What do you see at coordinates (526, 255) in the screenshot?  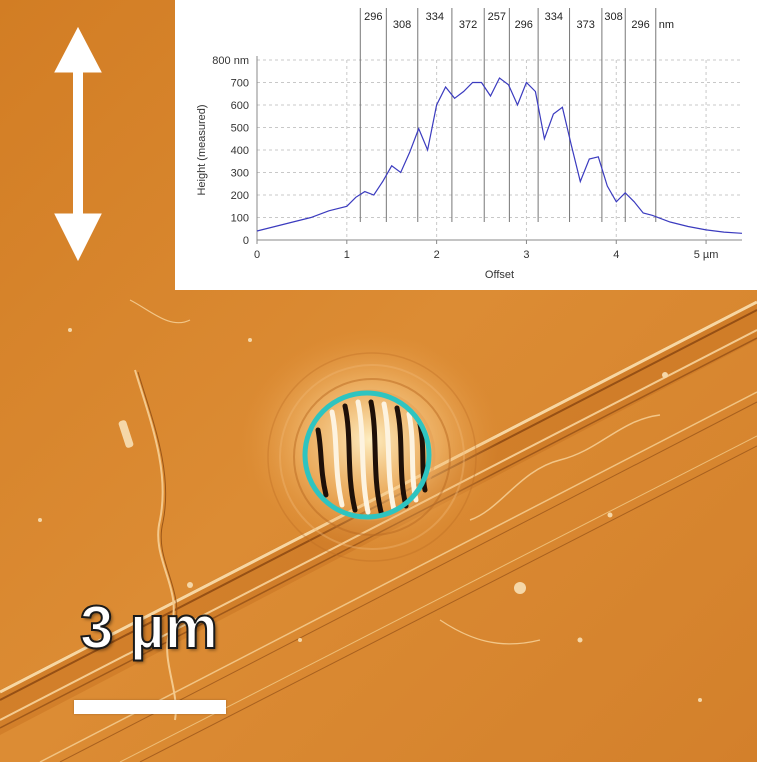 I see `x-tick-label: 3` at bounding box center [526, 255].